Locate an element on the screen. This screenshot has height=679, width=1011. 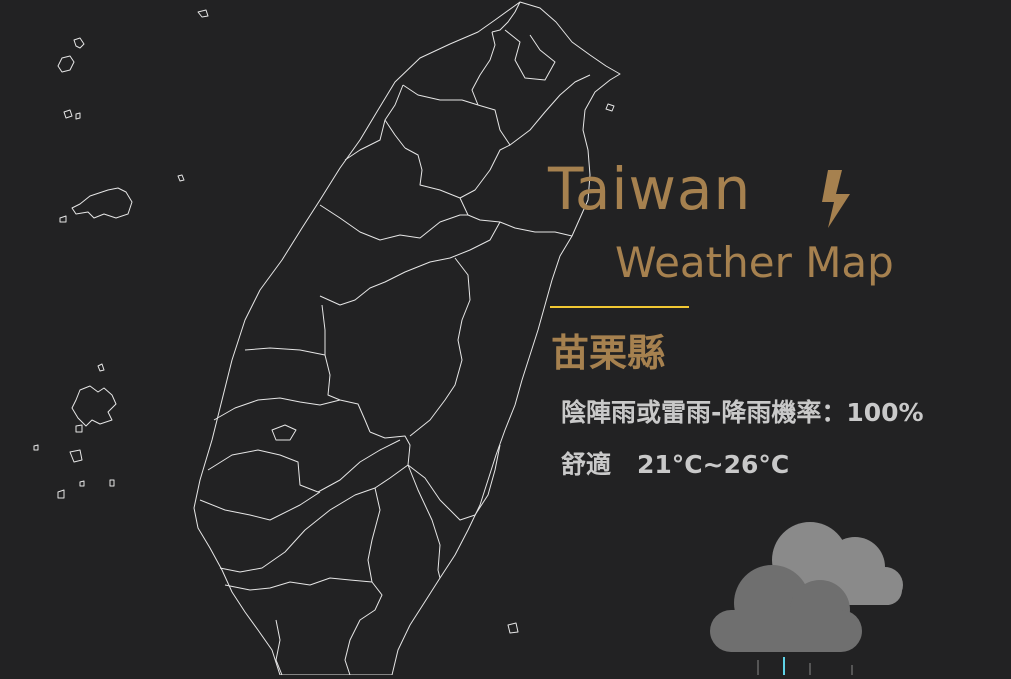
title-divider is located at coordinates (619, 307).